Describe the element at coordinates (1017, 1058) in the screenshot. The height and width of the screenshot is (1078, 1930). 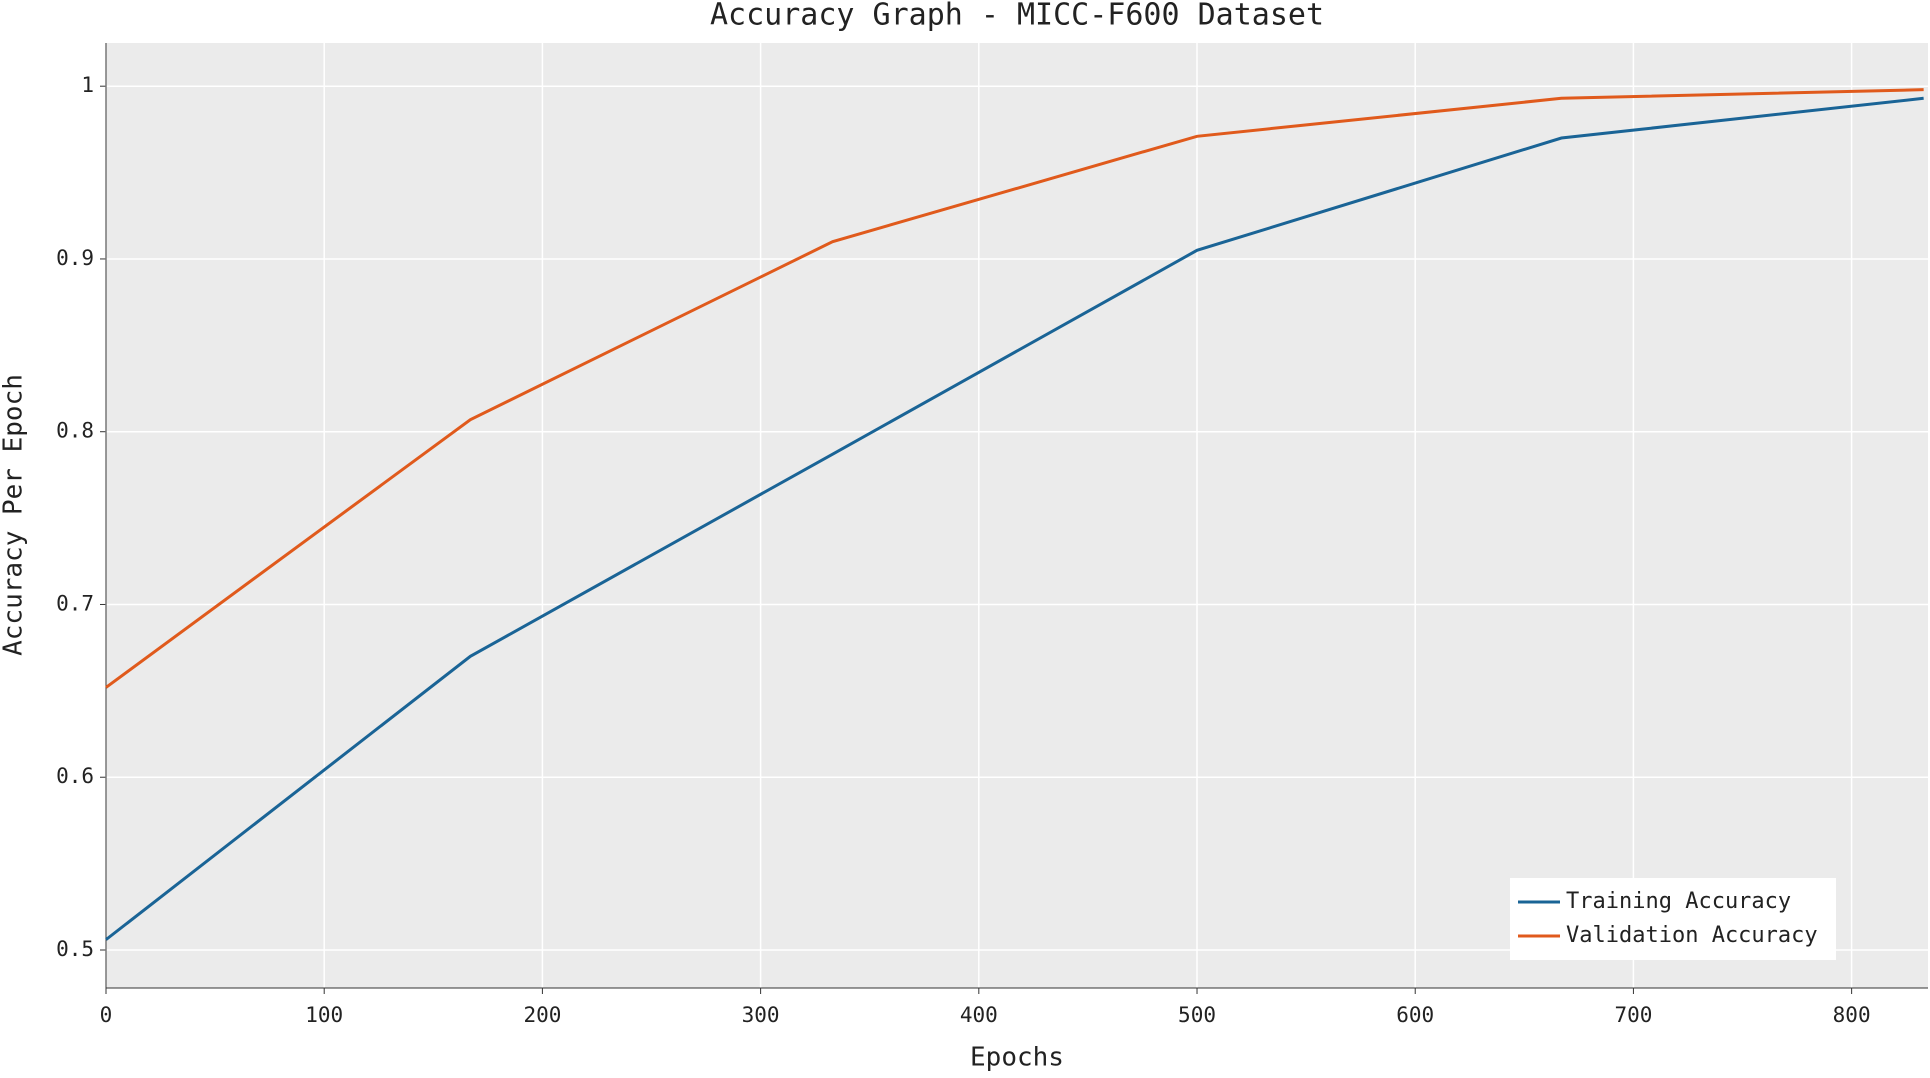
I see `x-axis-label: Epochs` at that location.